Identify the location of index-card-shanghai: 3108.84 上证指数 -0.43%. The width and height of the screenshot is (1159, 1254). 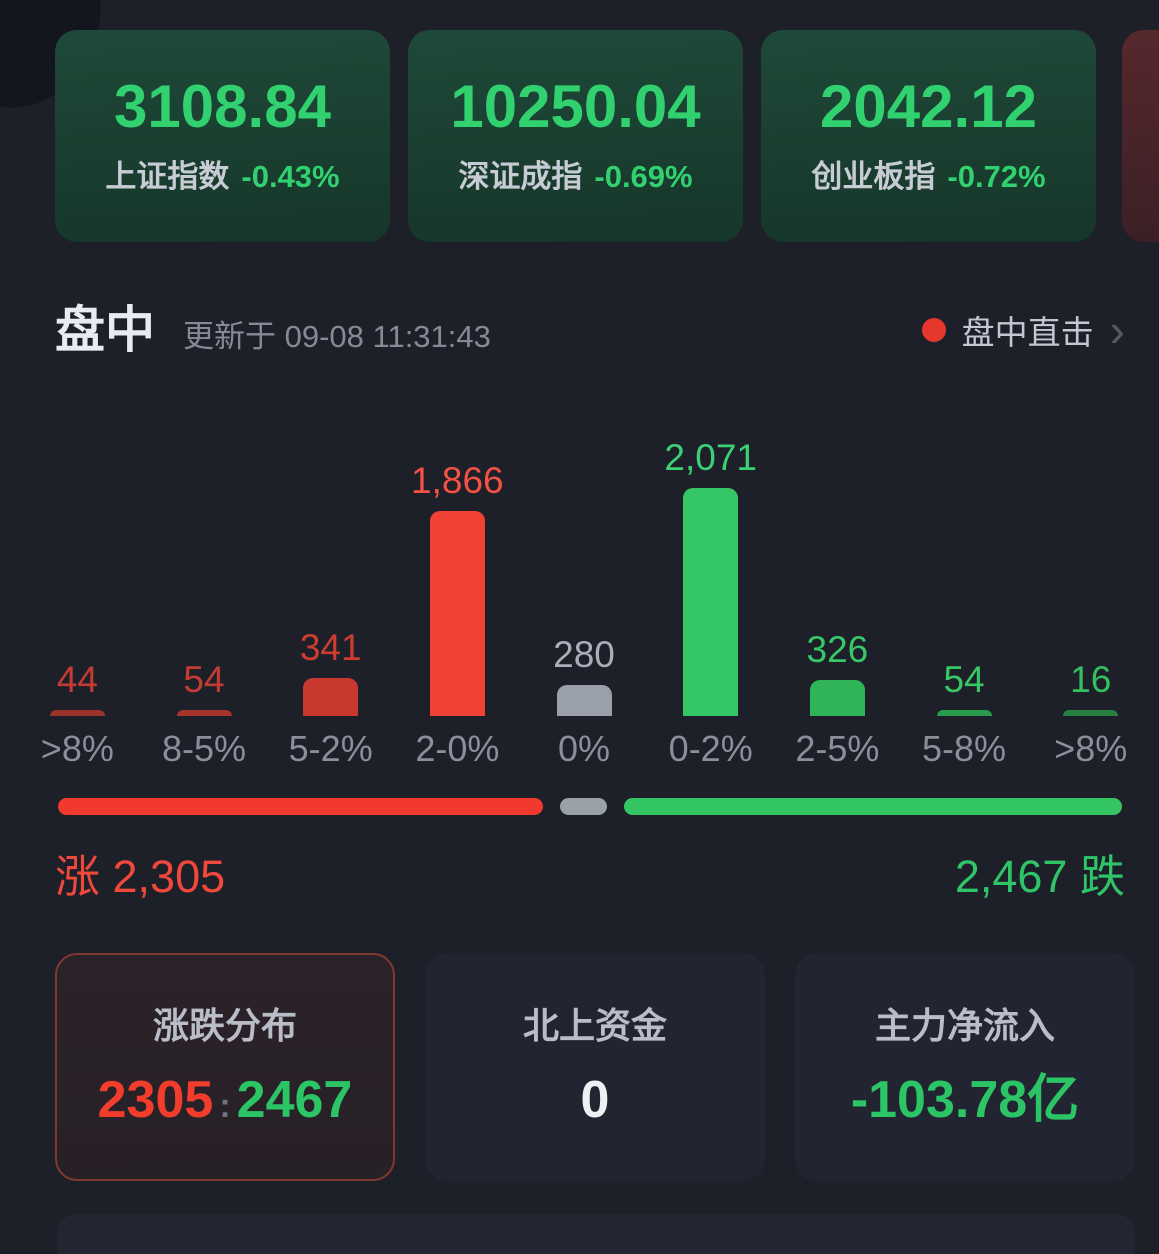
(222, 136).